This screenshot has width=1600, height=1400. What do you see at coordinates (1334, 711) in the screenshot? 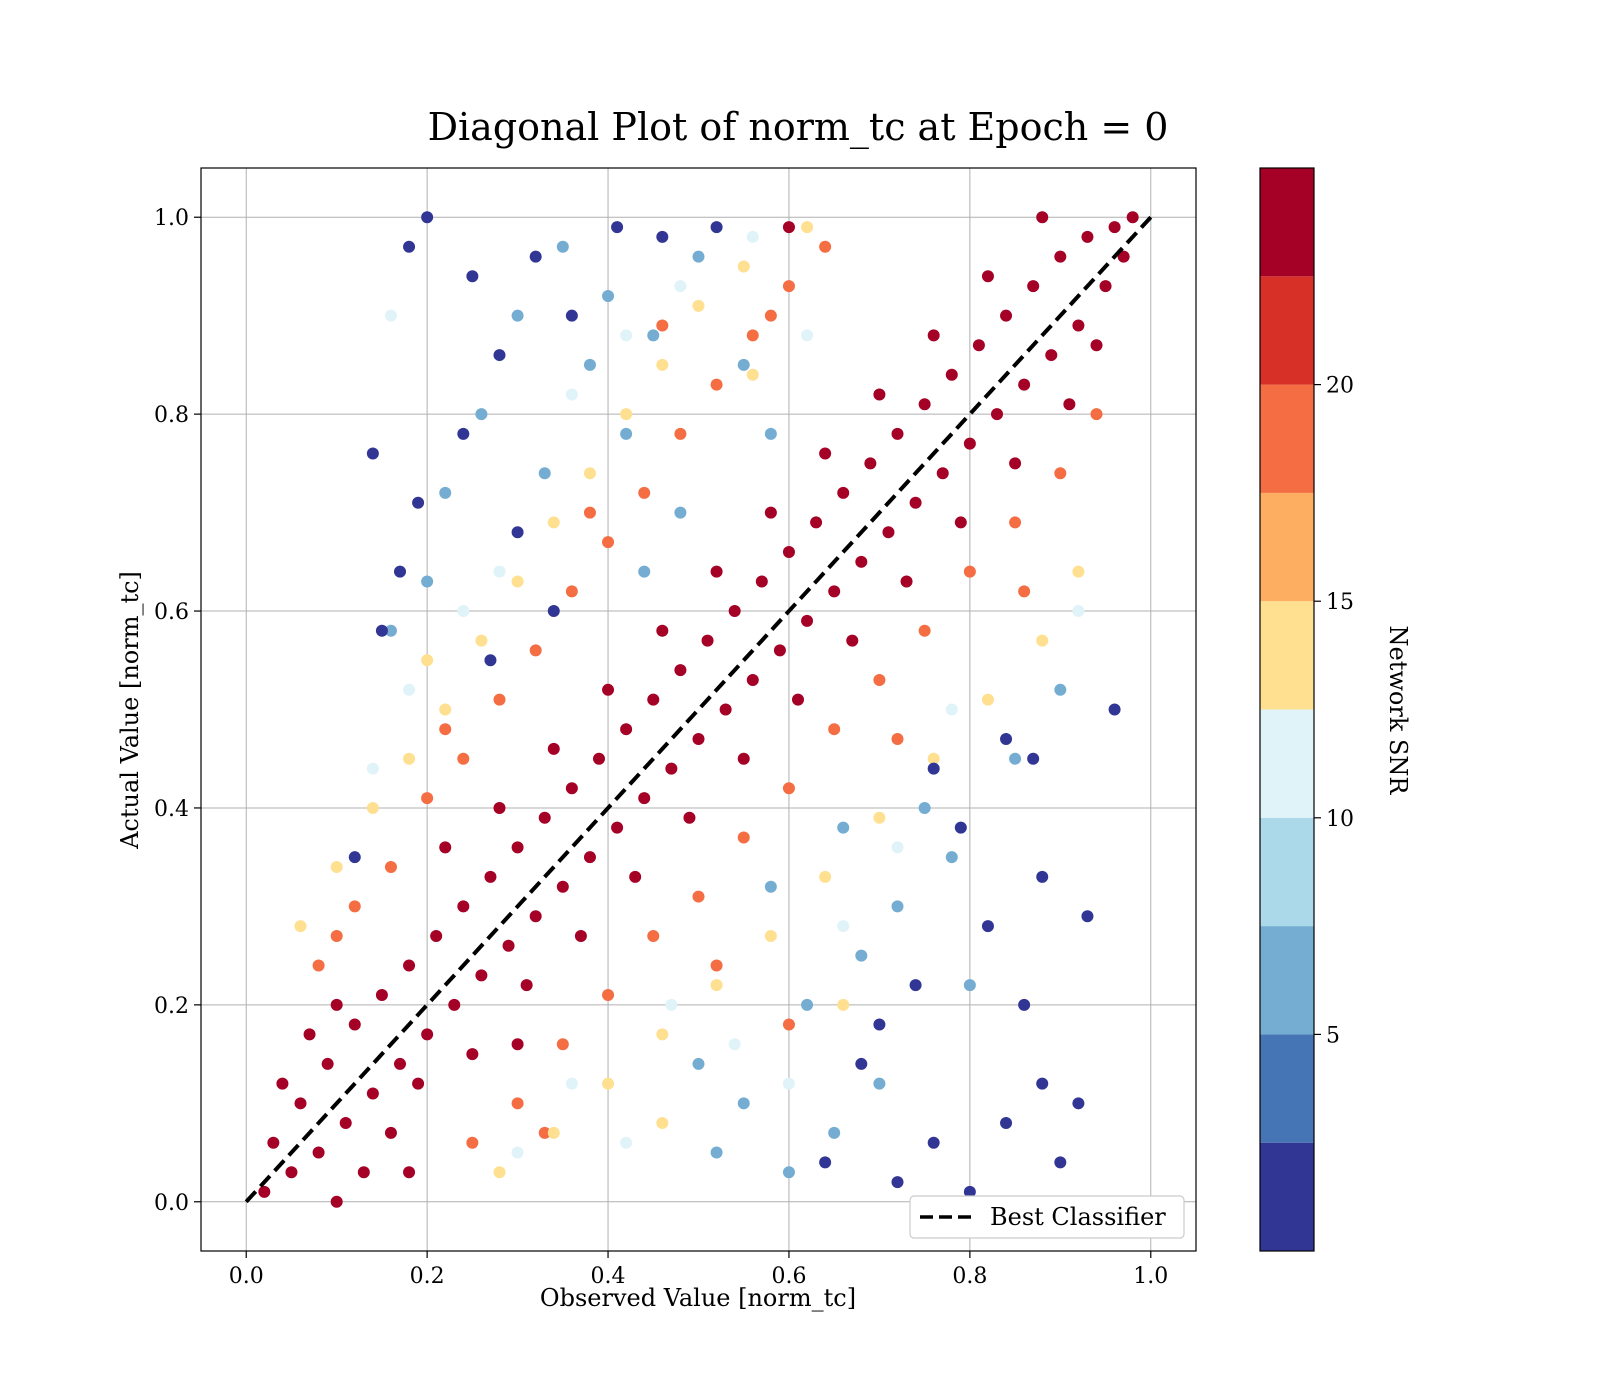
I see `colorbar-ticks: 5 10 15 20` at bounding box center [1334, 711].